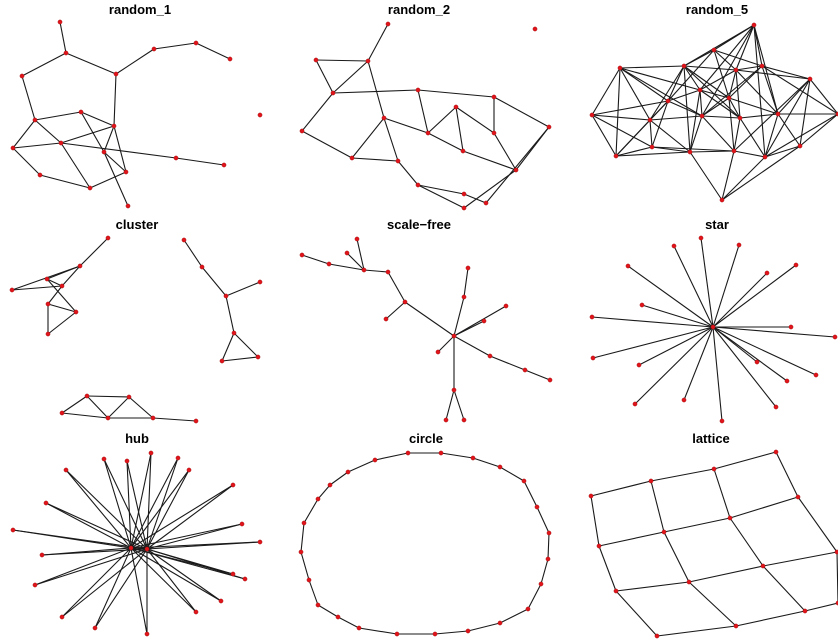 This screenshot has height=644, width=838. Describe the element at coordinates (136, 114) in the screenshot. I see `panel-random-1-nodes` at that location.